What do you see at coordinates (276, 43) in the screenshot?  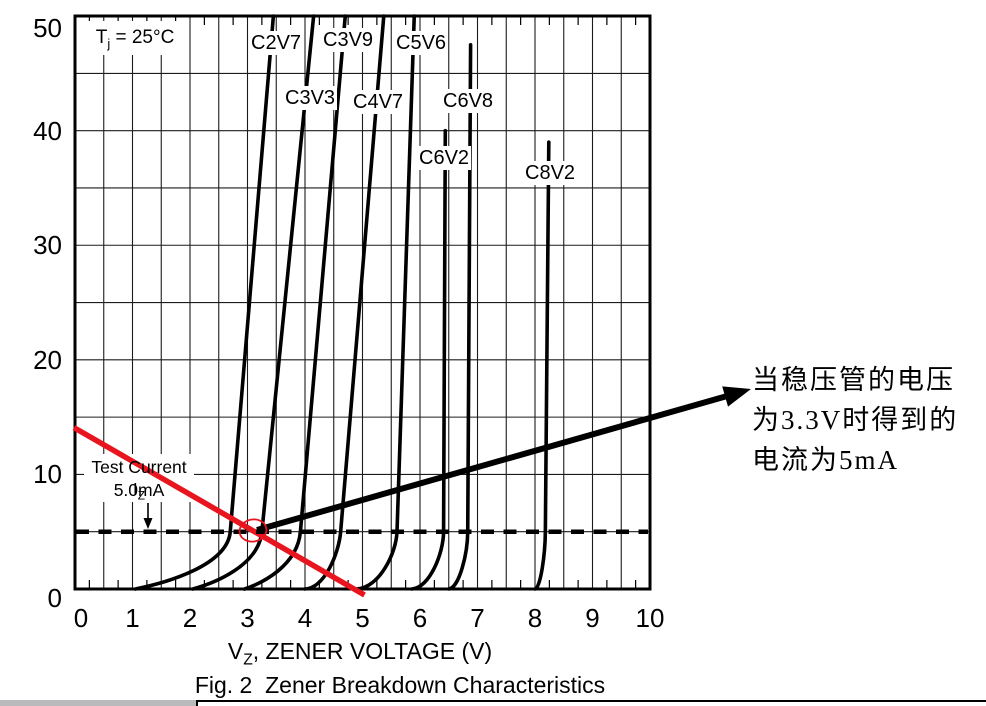 I see `curve-label-c2v7: C2V7` at bounding box center [276, 43].